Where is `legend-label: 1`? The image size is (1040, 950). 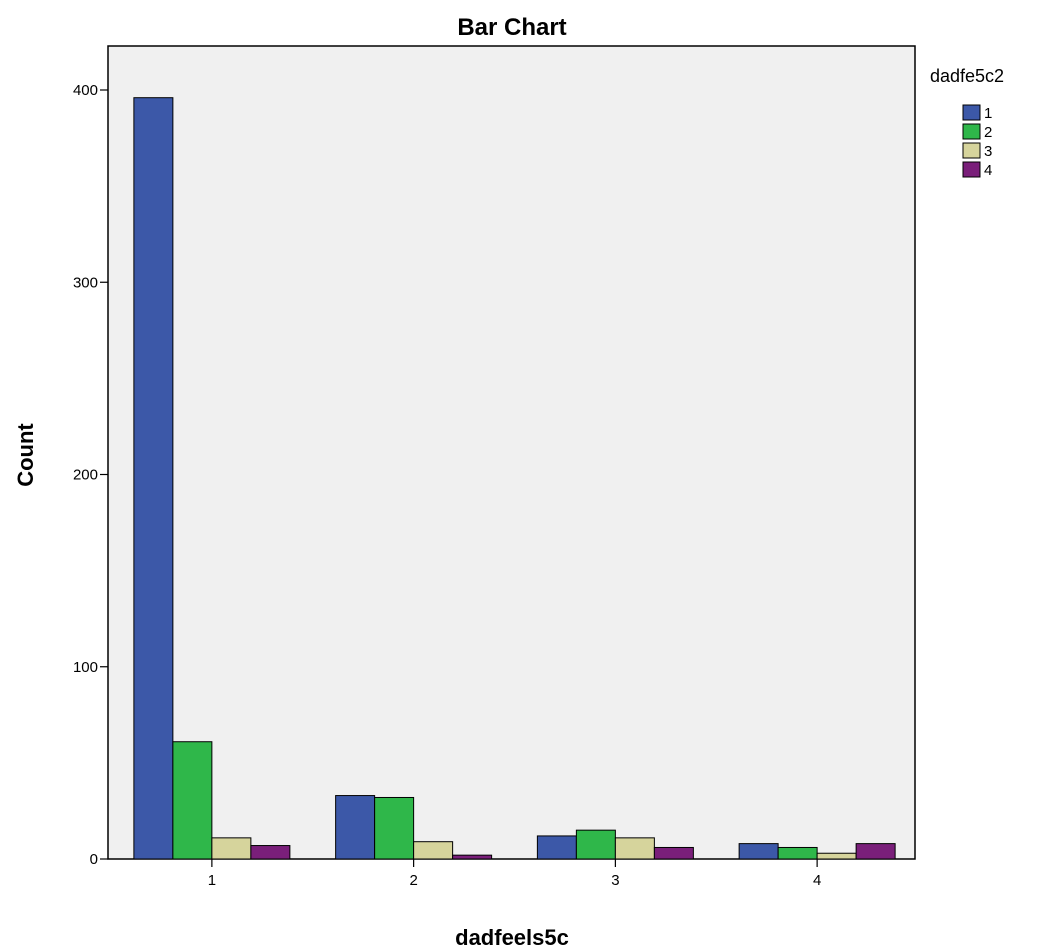 legend-label: 1 is located at coordinates (988, 113).